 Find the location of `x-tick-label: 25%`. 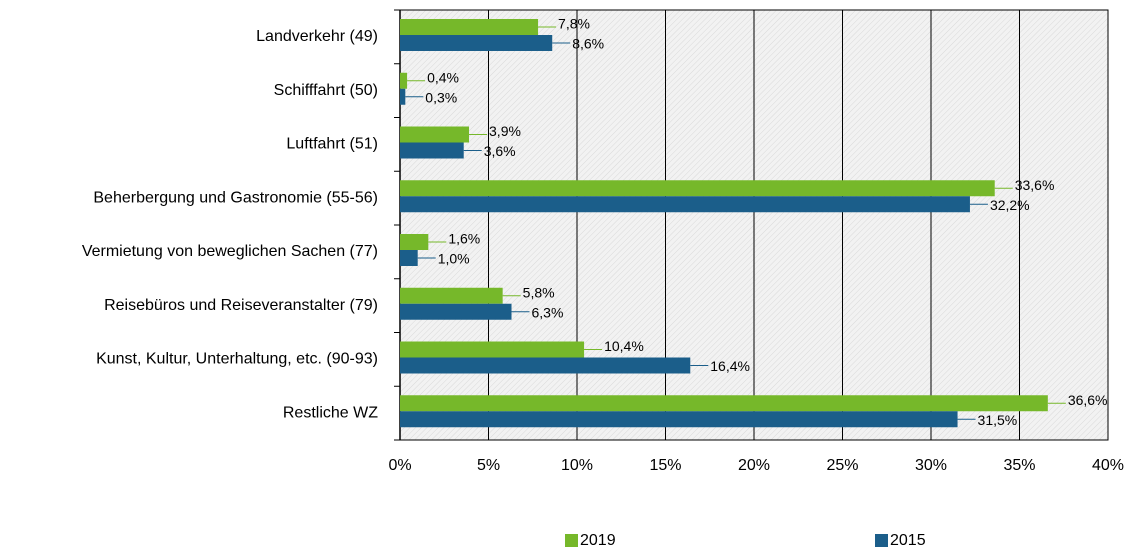

x-tick-label: 25% is located at coordinates (842, 465).